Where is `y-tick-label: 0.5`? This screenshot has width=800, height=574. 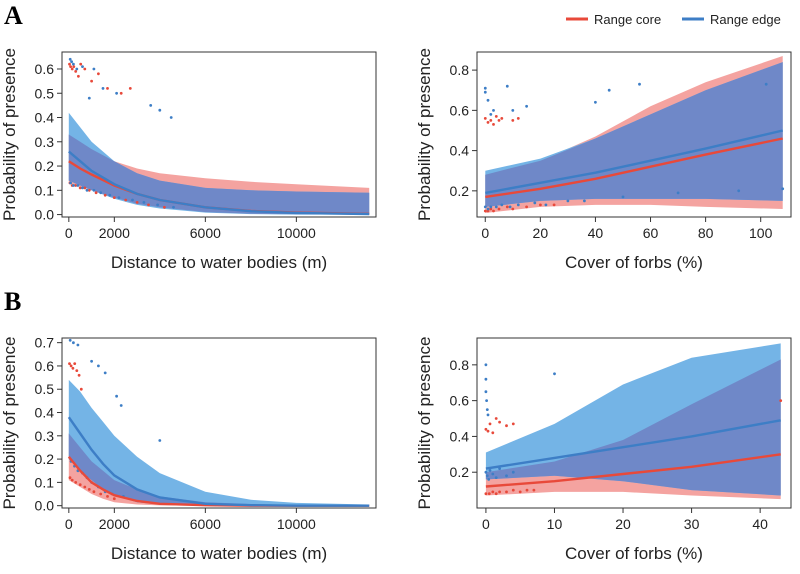
y-tick-label: 0.5 is located at coordinates (45, 389).